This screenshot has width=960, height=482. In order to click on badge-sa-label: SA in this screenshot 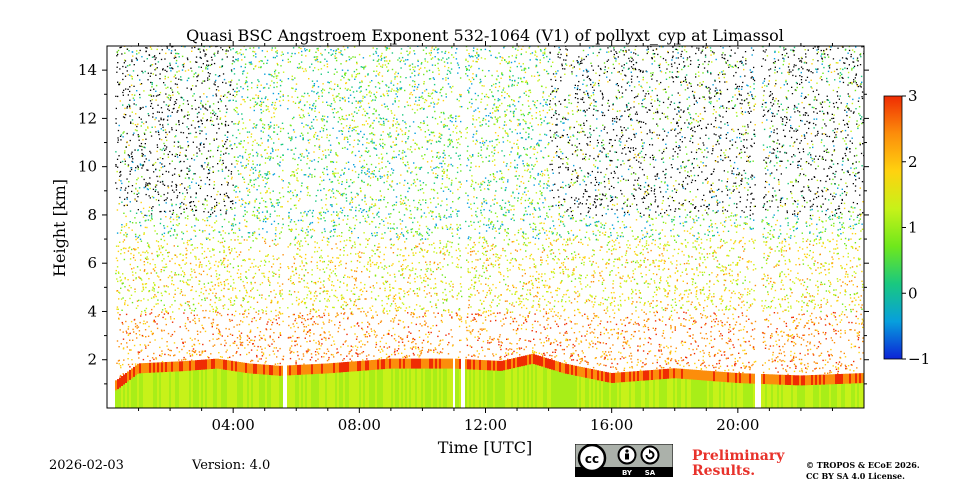, I will do `click(650, 473)`.